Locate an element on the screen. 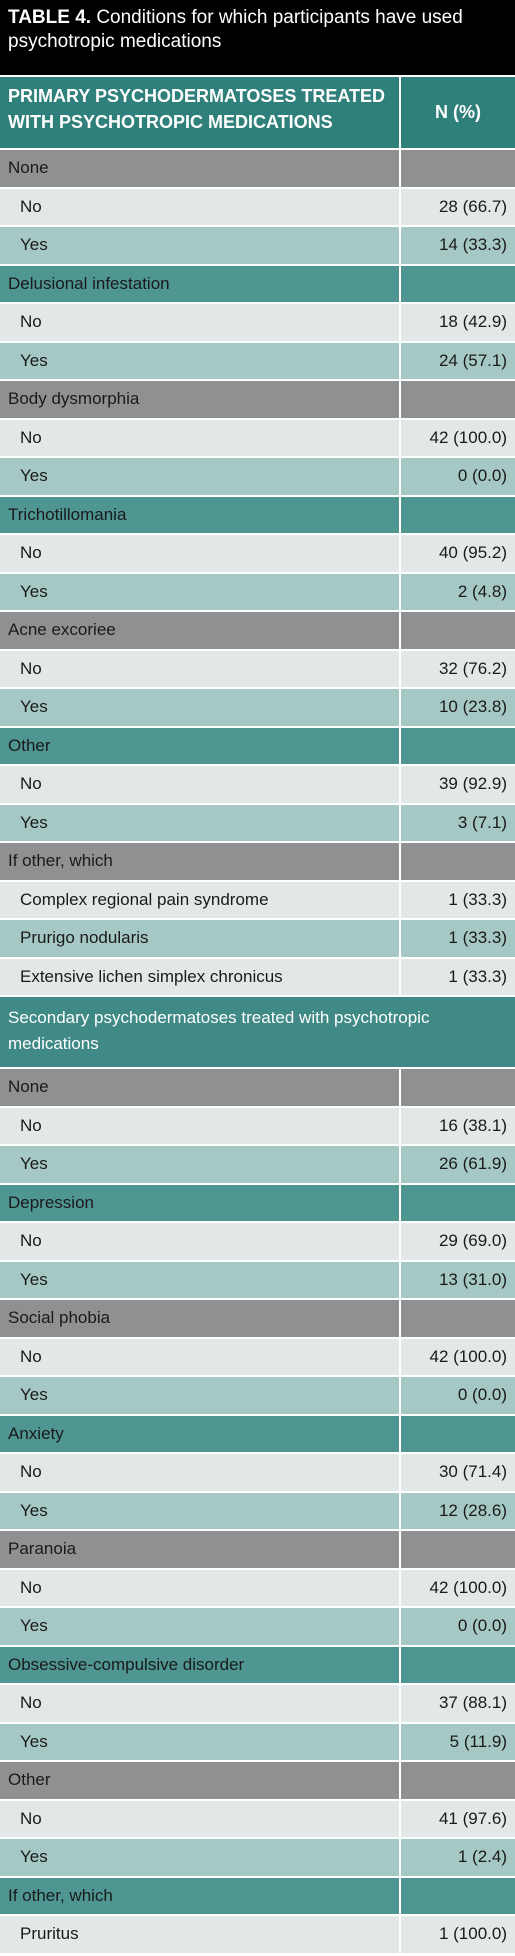  group-row: Depression is located at coordinates (257, 1201).